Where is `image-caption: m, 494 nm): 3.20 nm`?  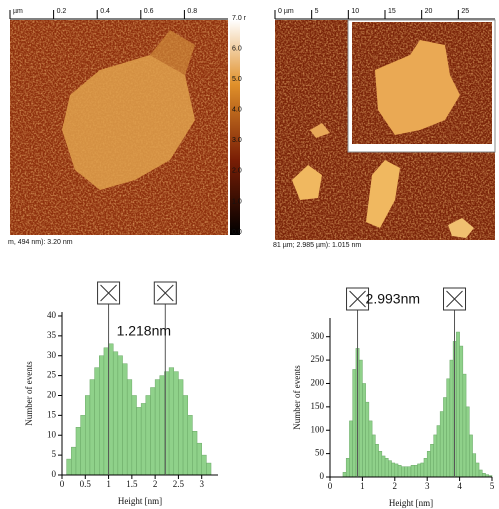 image-caption: m, 494 nm): 3.20 nm is located at coordinates (40, 242).